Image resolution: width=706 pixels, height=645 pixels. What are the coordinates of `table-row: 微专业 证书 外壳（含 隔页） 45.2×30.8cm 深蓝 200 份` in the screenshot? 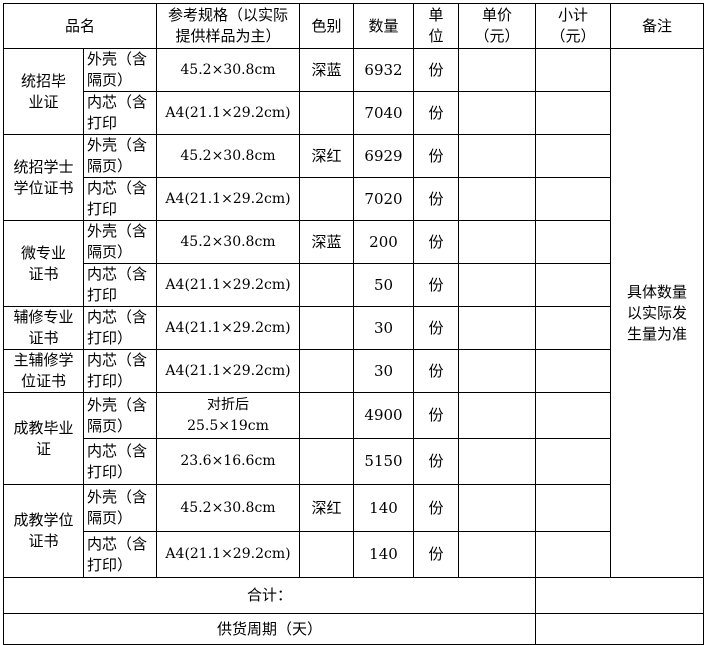 It's located at (353, 263).